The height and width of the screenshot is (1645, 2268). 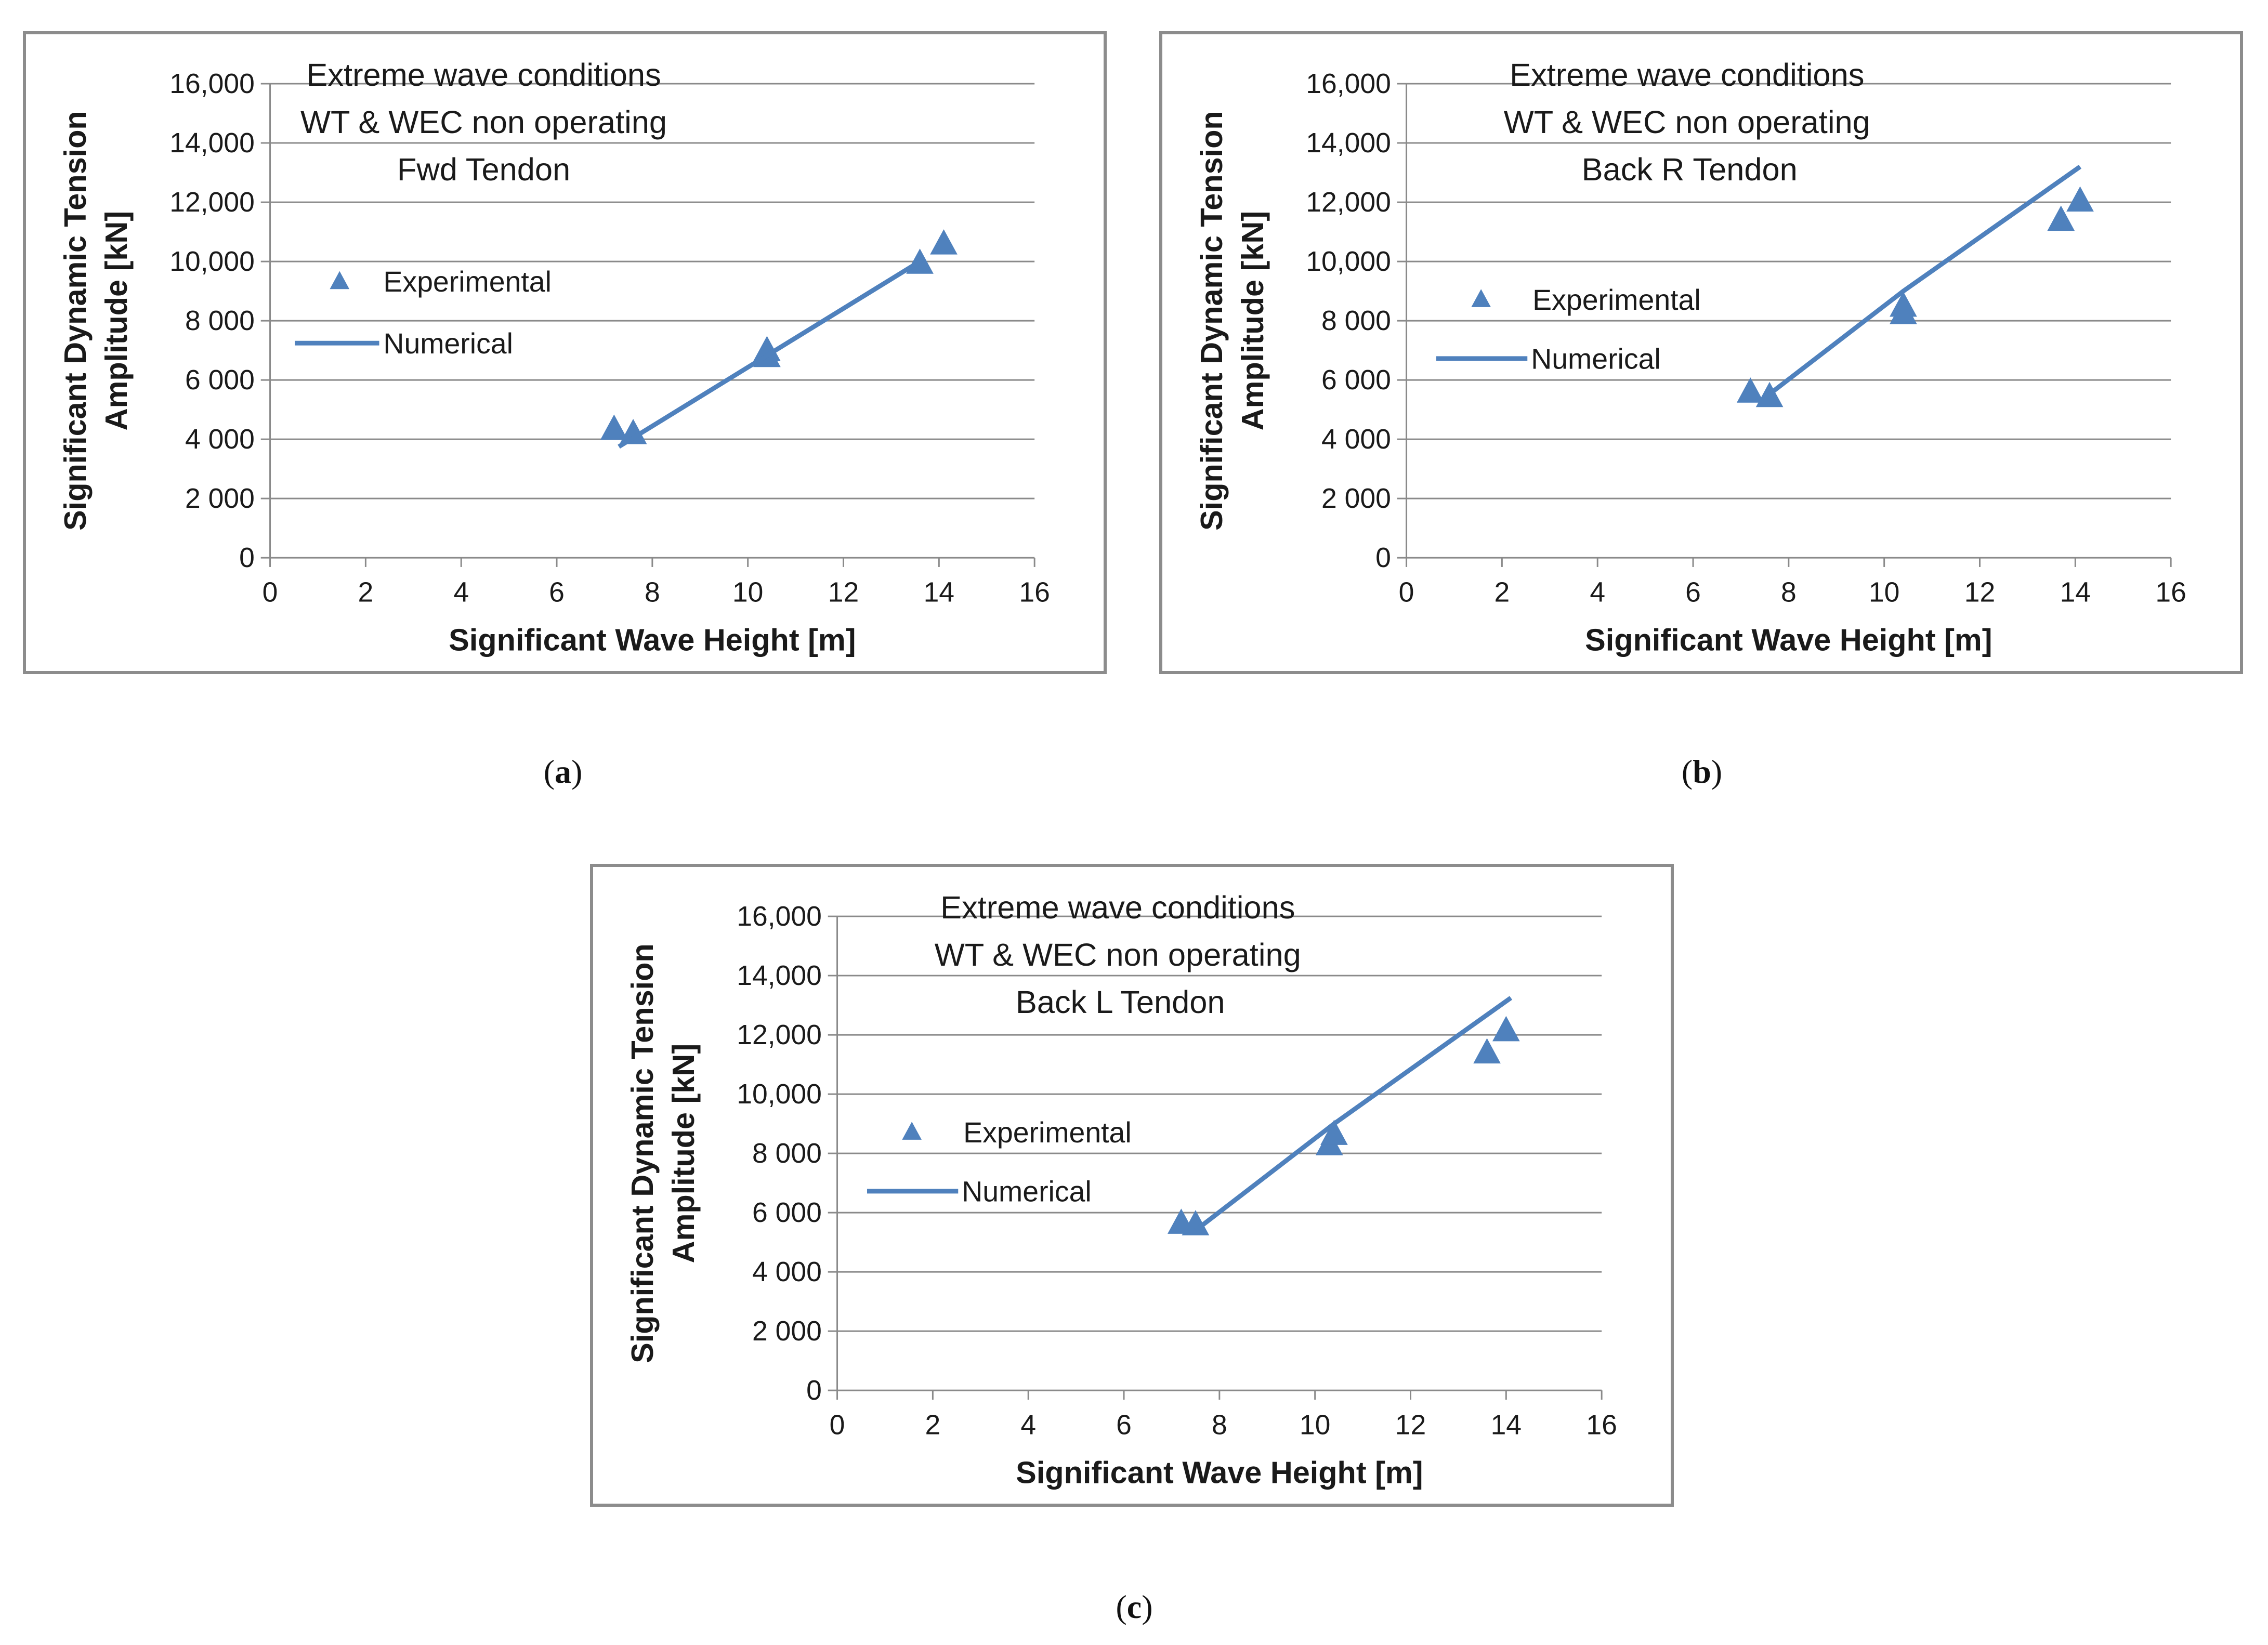 I want to click on caption-c: (c), so click(x=1135, y=1606).